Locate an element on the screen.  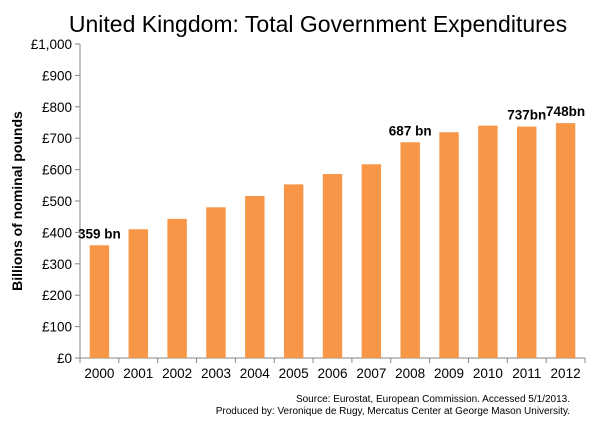
bar-2000 is located at coordinates (99, 301).